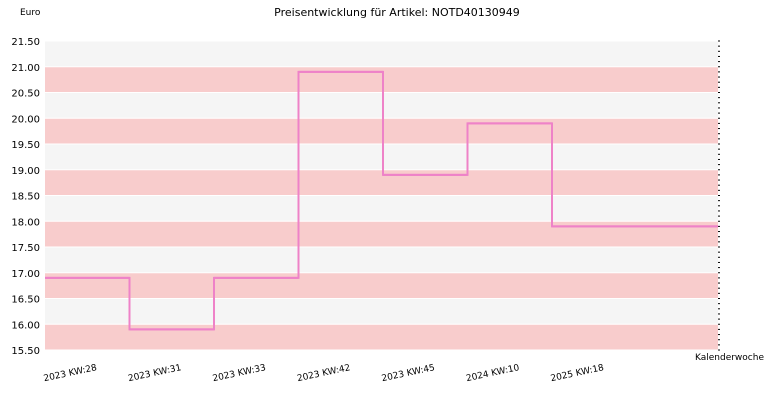 Image resolution: width=770 pixels, height=400 pixels. I want to click on y-axis-label: Euro, so click(30, 13).